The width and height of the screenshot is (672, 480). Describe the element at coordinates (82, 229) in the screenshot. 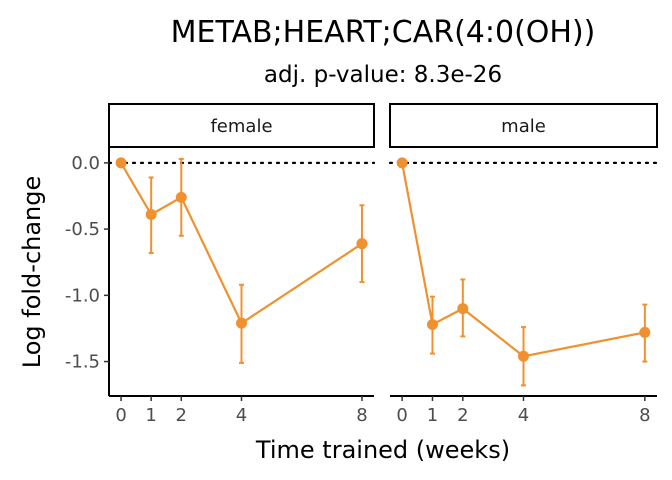

I see `y-tick-label: -0.5` at that location.